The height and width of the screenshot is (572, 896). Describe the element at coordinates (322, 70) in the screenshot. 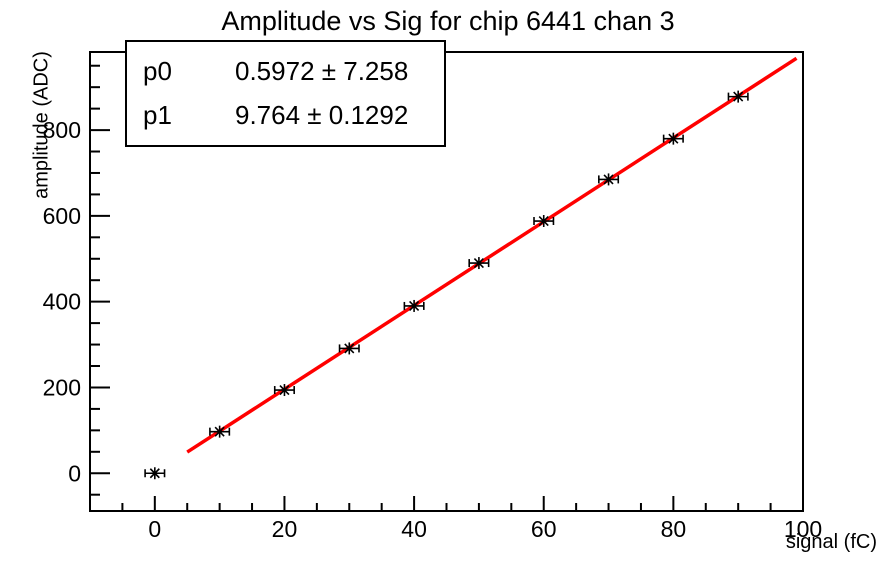

I see `fit-param-value: 0.5972 ± 7.258` at that location.